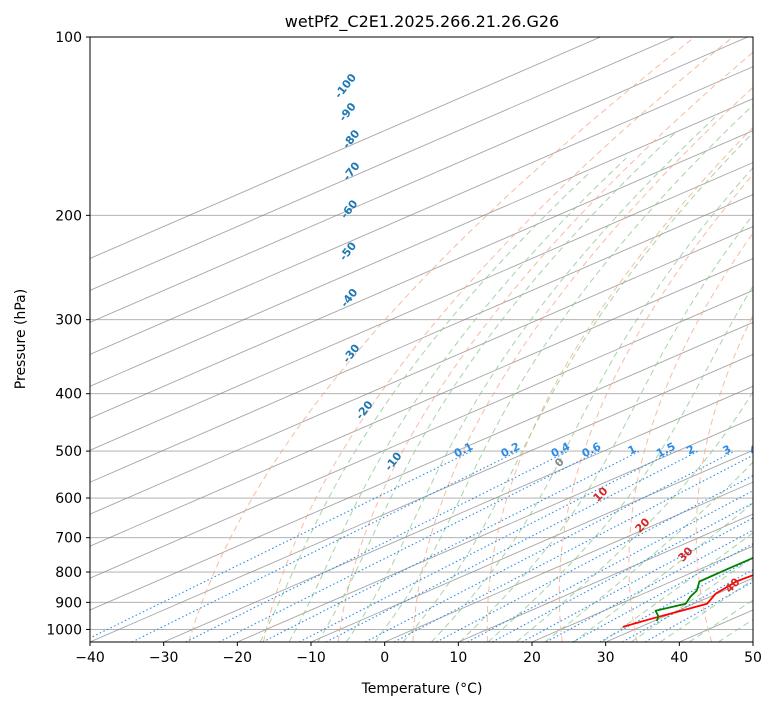 The width and height of the screenshot is (775, 708). I want to click on y-tick-label: 300, so click(68, 321).